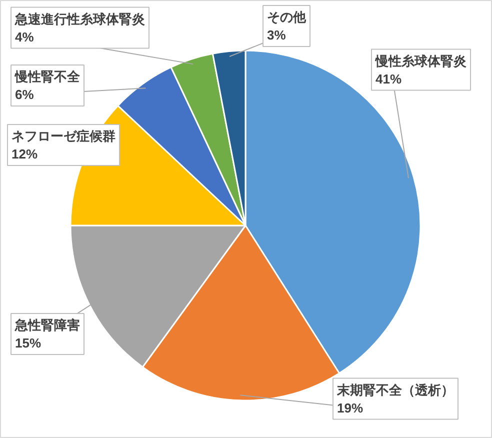  Describe the element at coordinates (24, 36) in the screenshot. I see `data-label: 4%` at that location.